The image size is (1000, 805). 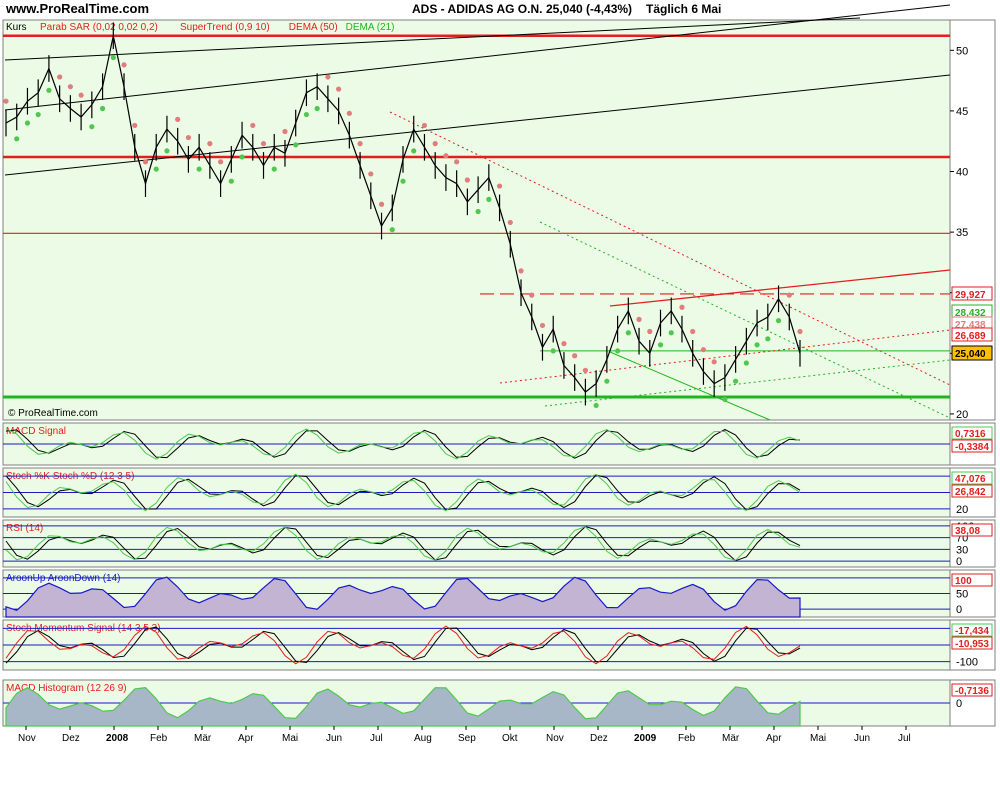 What do you see at coordinates (159, 738) in the screenshot?
I see `x-tick-label: Feb` at bounding box center [159, 738].